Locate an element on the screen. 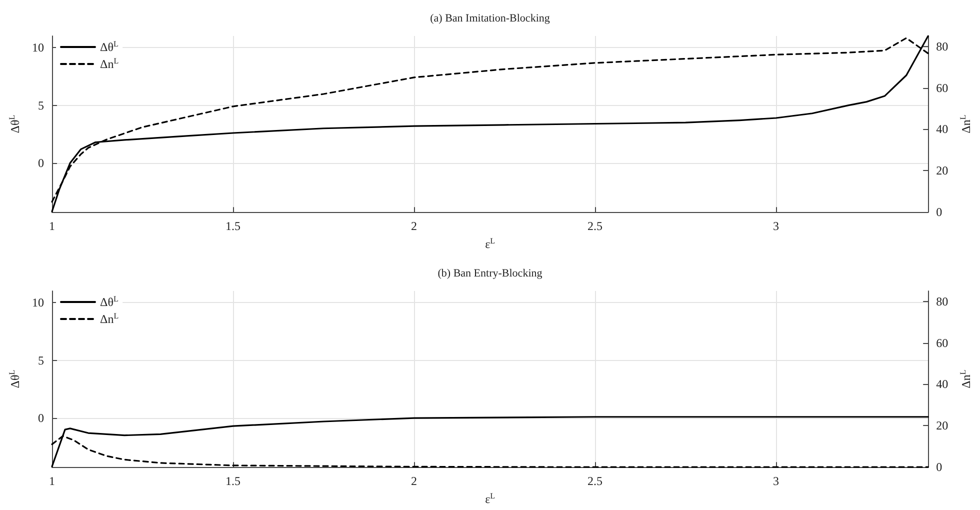  chart-title: (a) Ban Imitation-Blocking is located at coordinates (490, 18).